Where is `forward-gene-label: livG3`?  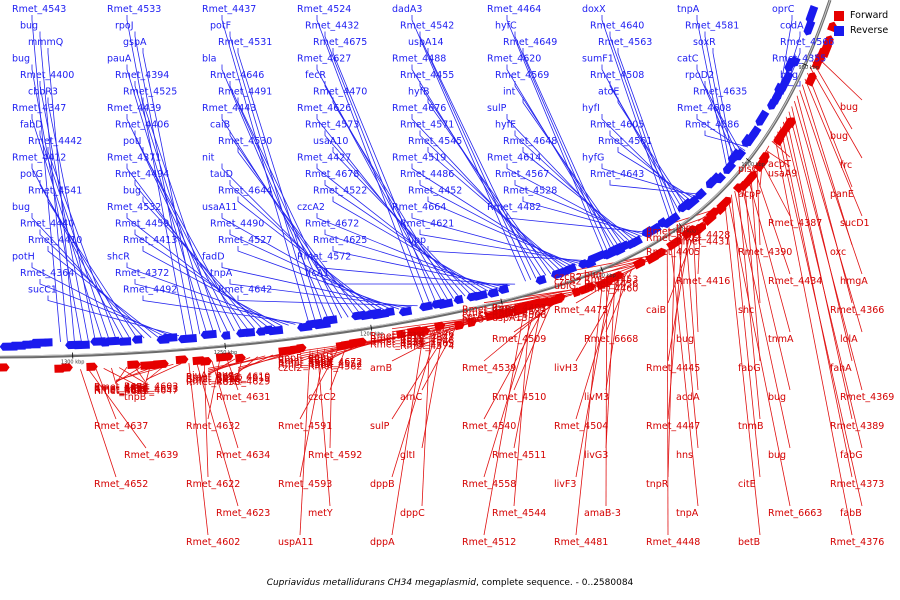 forward-gene-label: livG3 is located at coordinates (596, 455).